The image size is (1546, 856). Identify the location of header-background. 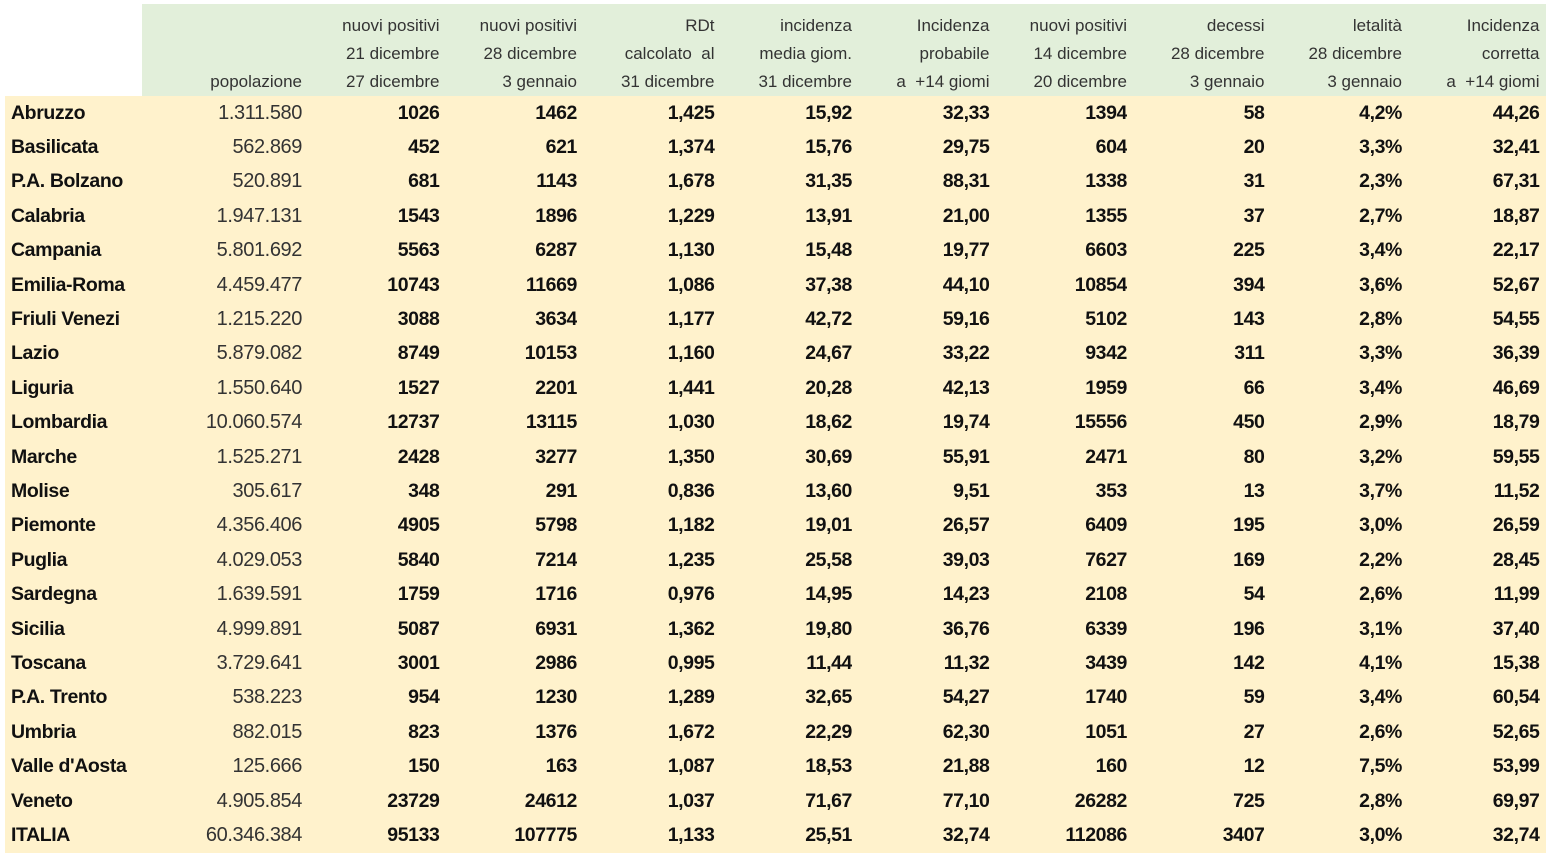
(844, 50).